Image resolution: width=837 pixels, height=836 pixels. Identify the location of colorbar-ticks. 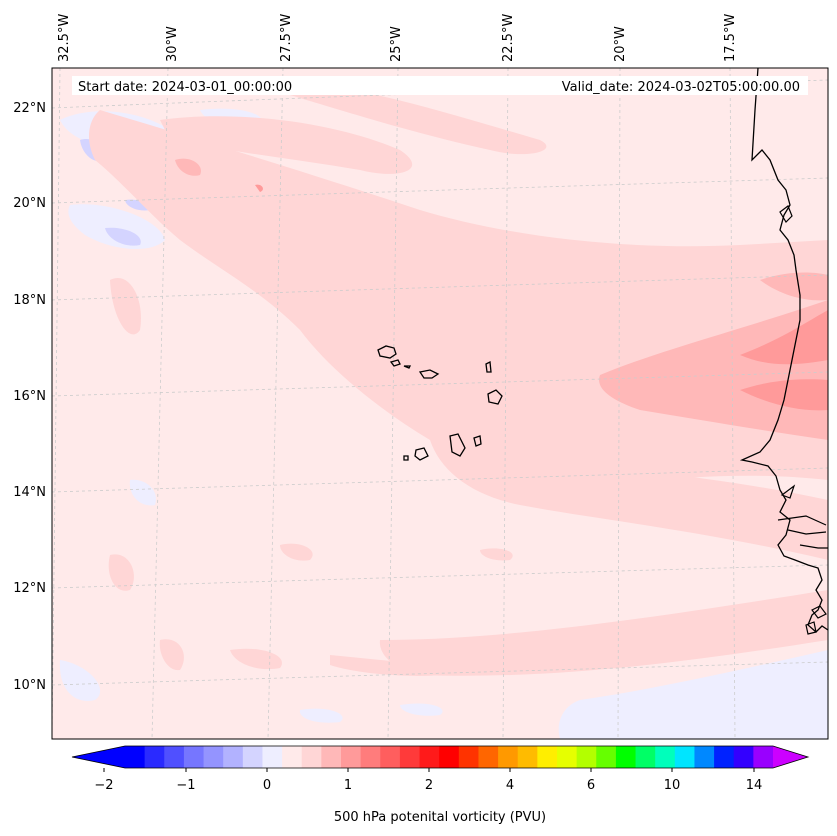
(429, 770).